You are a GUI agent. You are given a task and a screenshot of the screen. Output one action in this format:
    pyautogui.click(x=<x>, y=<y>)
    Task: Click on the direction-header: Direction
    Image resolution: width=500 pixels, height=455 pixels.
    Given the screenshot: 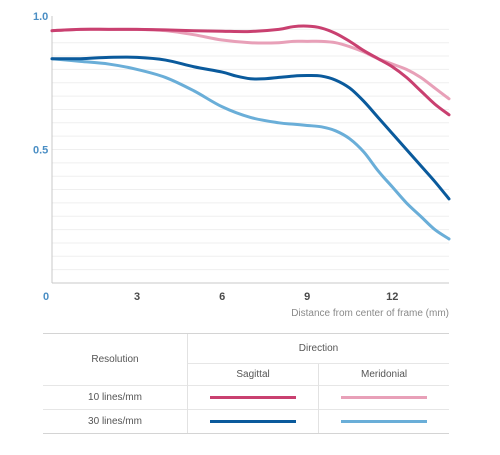 What is the action you would take?
    pyautogui.click(x=318, y=348)
    